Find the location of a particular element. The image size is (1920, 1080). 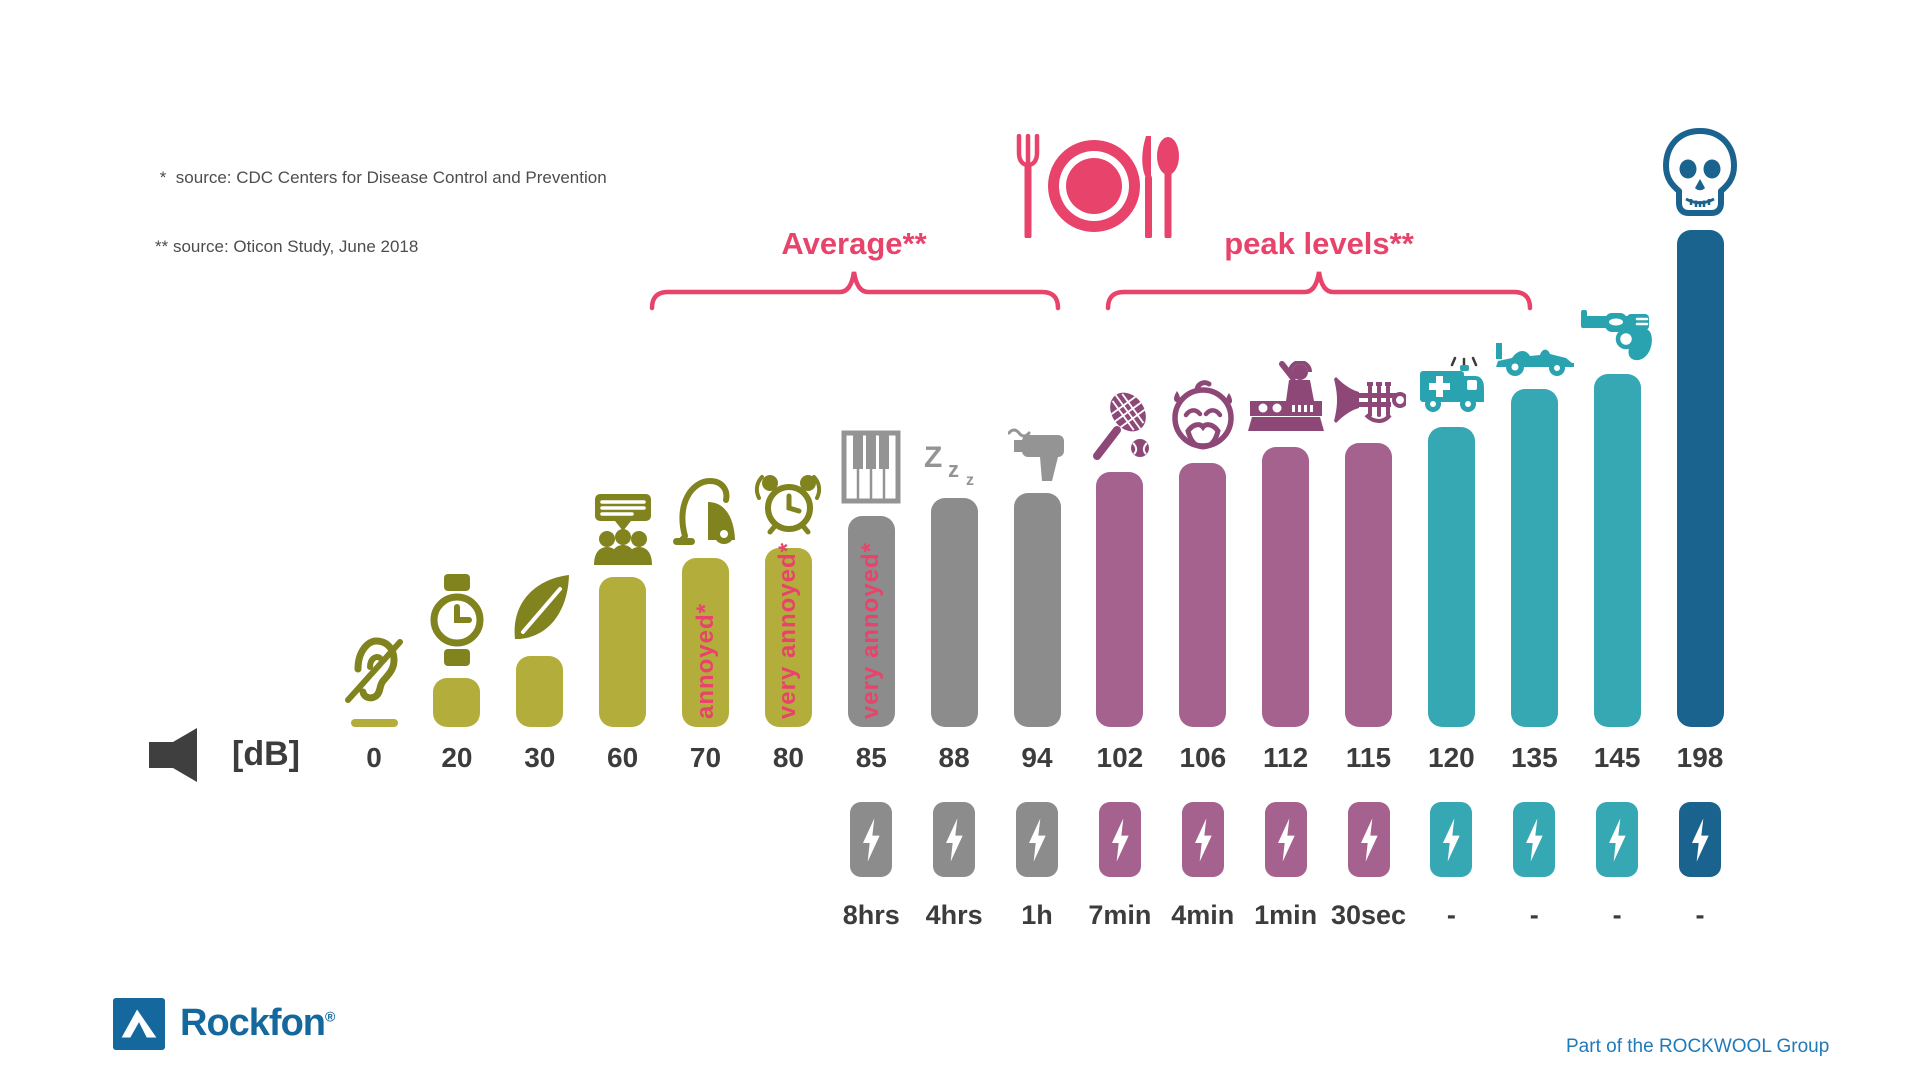

piano-keys-icon is located at coordinates (871, 467).